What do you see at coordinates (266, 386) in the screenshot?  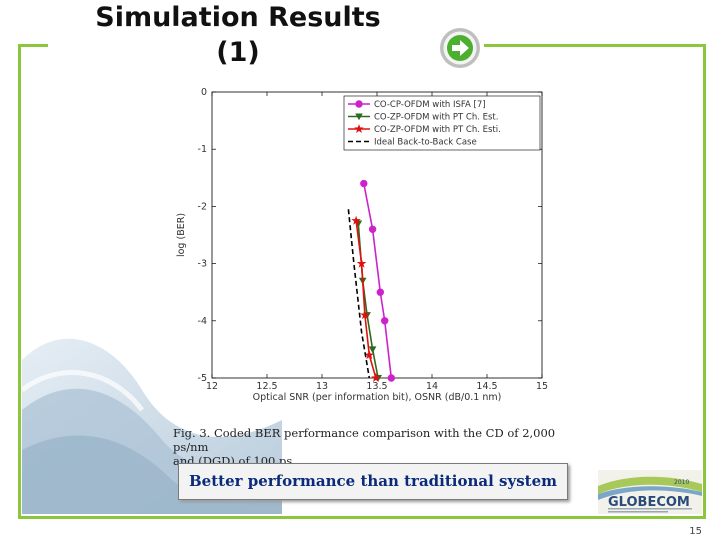 I see `x-tick-label: 12.5` at bounding box center [266, 386].